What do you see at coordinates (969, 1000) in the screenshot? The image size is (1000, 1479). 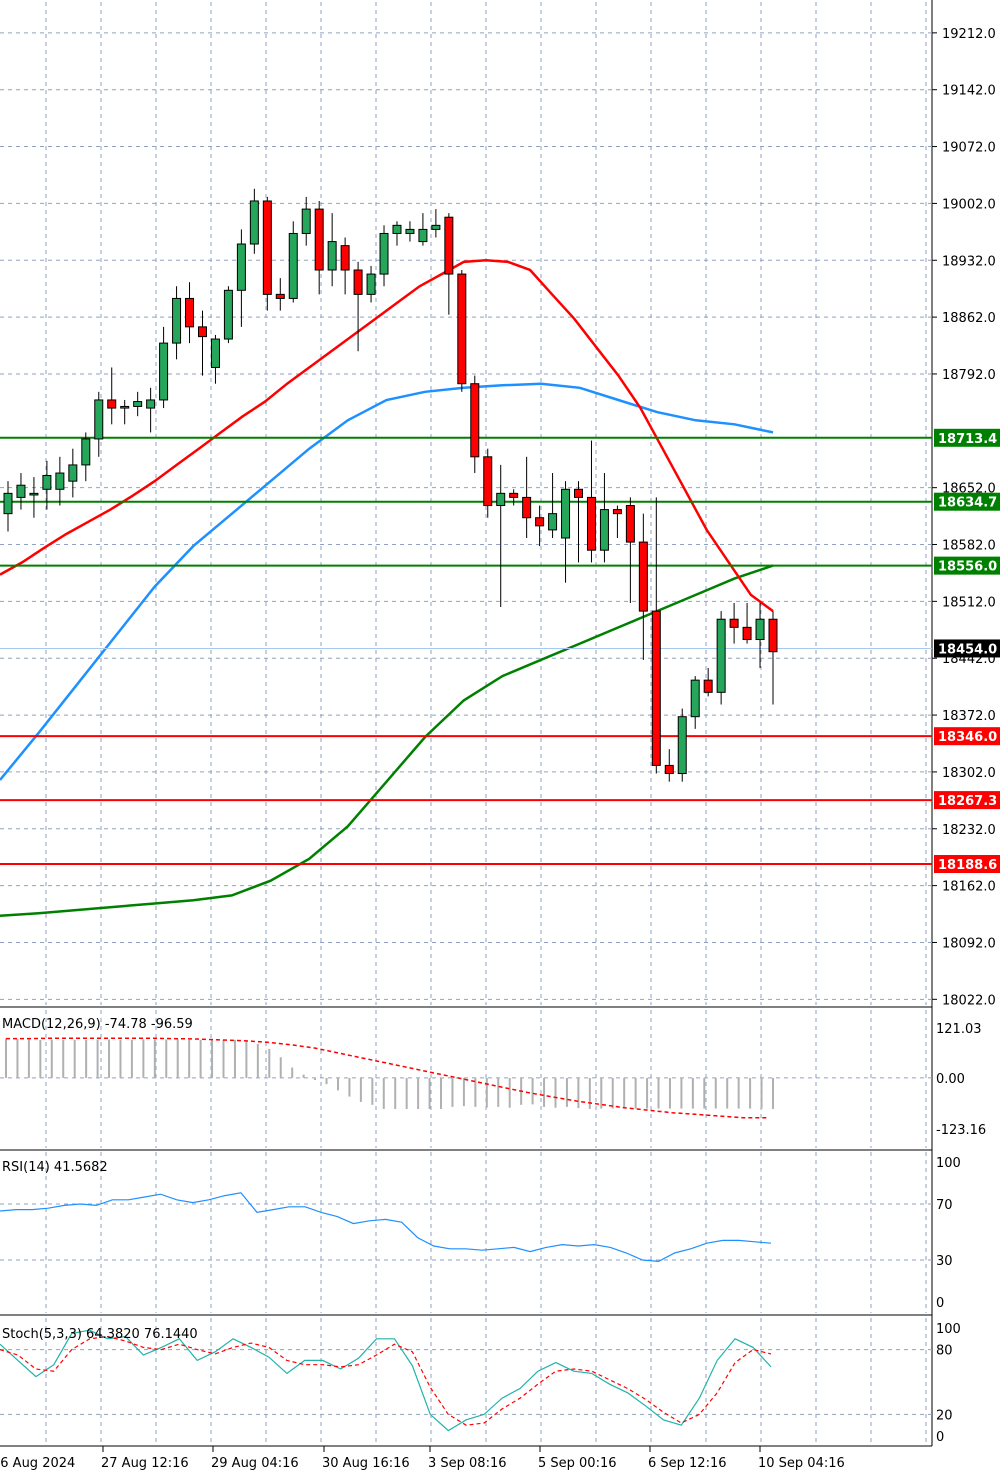 I see `price-tick-label: 18022.0` at bounding box center [969, 1000].